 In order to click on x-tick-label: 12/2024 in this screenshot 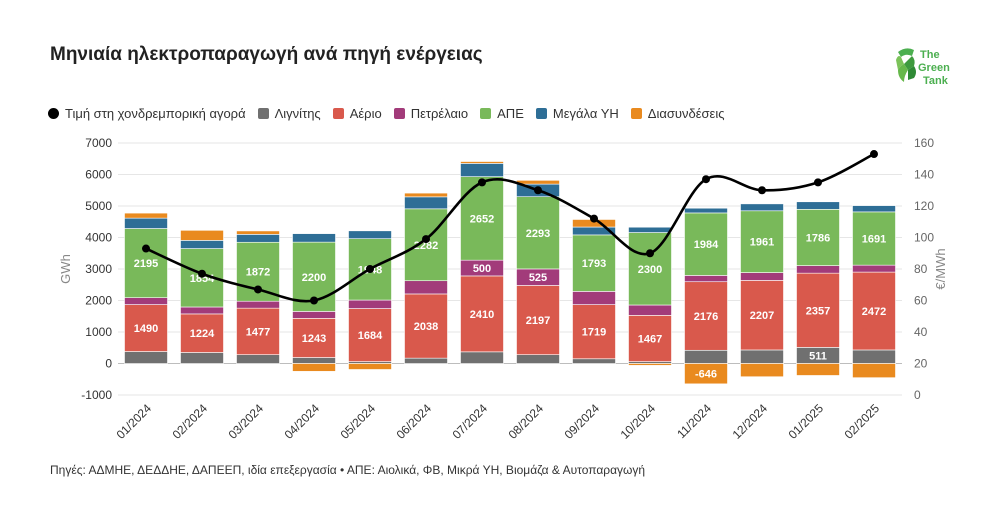, I will do `click(750, 421)`.